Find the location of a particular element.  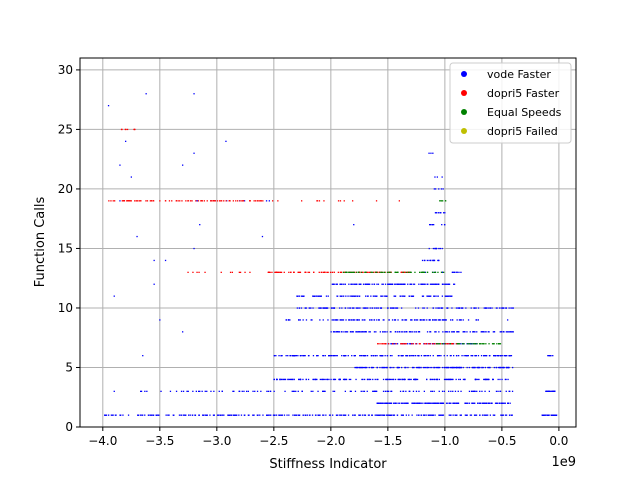

y-tick-label: 5 is located at coordinates (69, 367).